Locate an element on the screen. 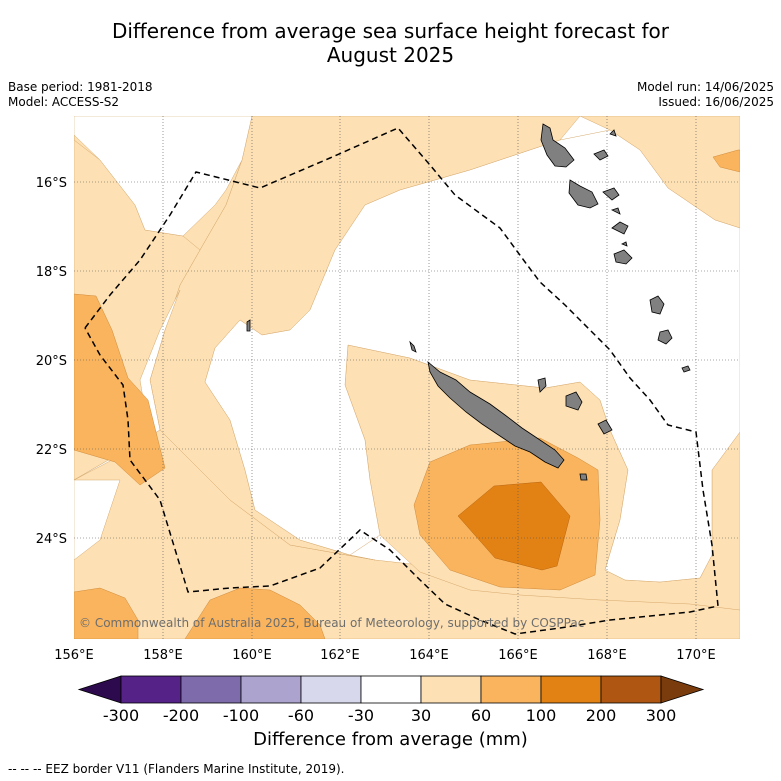  lat-tick-labels: 16°S 18°S 20°S 22°S 24°S is located at coordinates (51, 361).